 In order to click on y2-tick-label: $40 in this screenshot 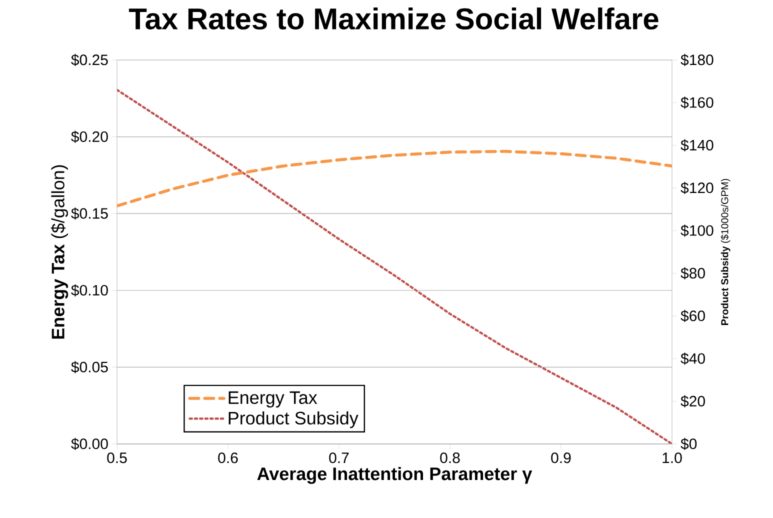, I will do `click(692, 358)`.